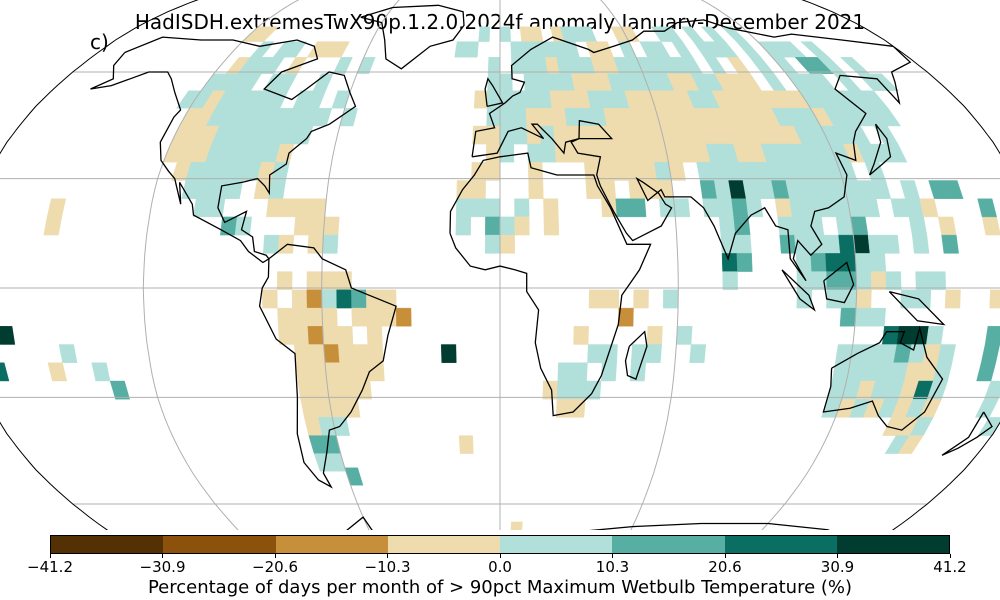  What do you see at coordinates (50, 567) in the screenshot?
I see `colorbar-tick-label: −41.2` at bounding box center [50, 567].